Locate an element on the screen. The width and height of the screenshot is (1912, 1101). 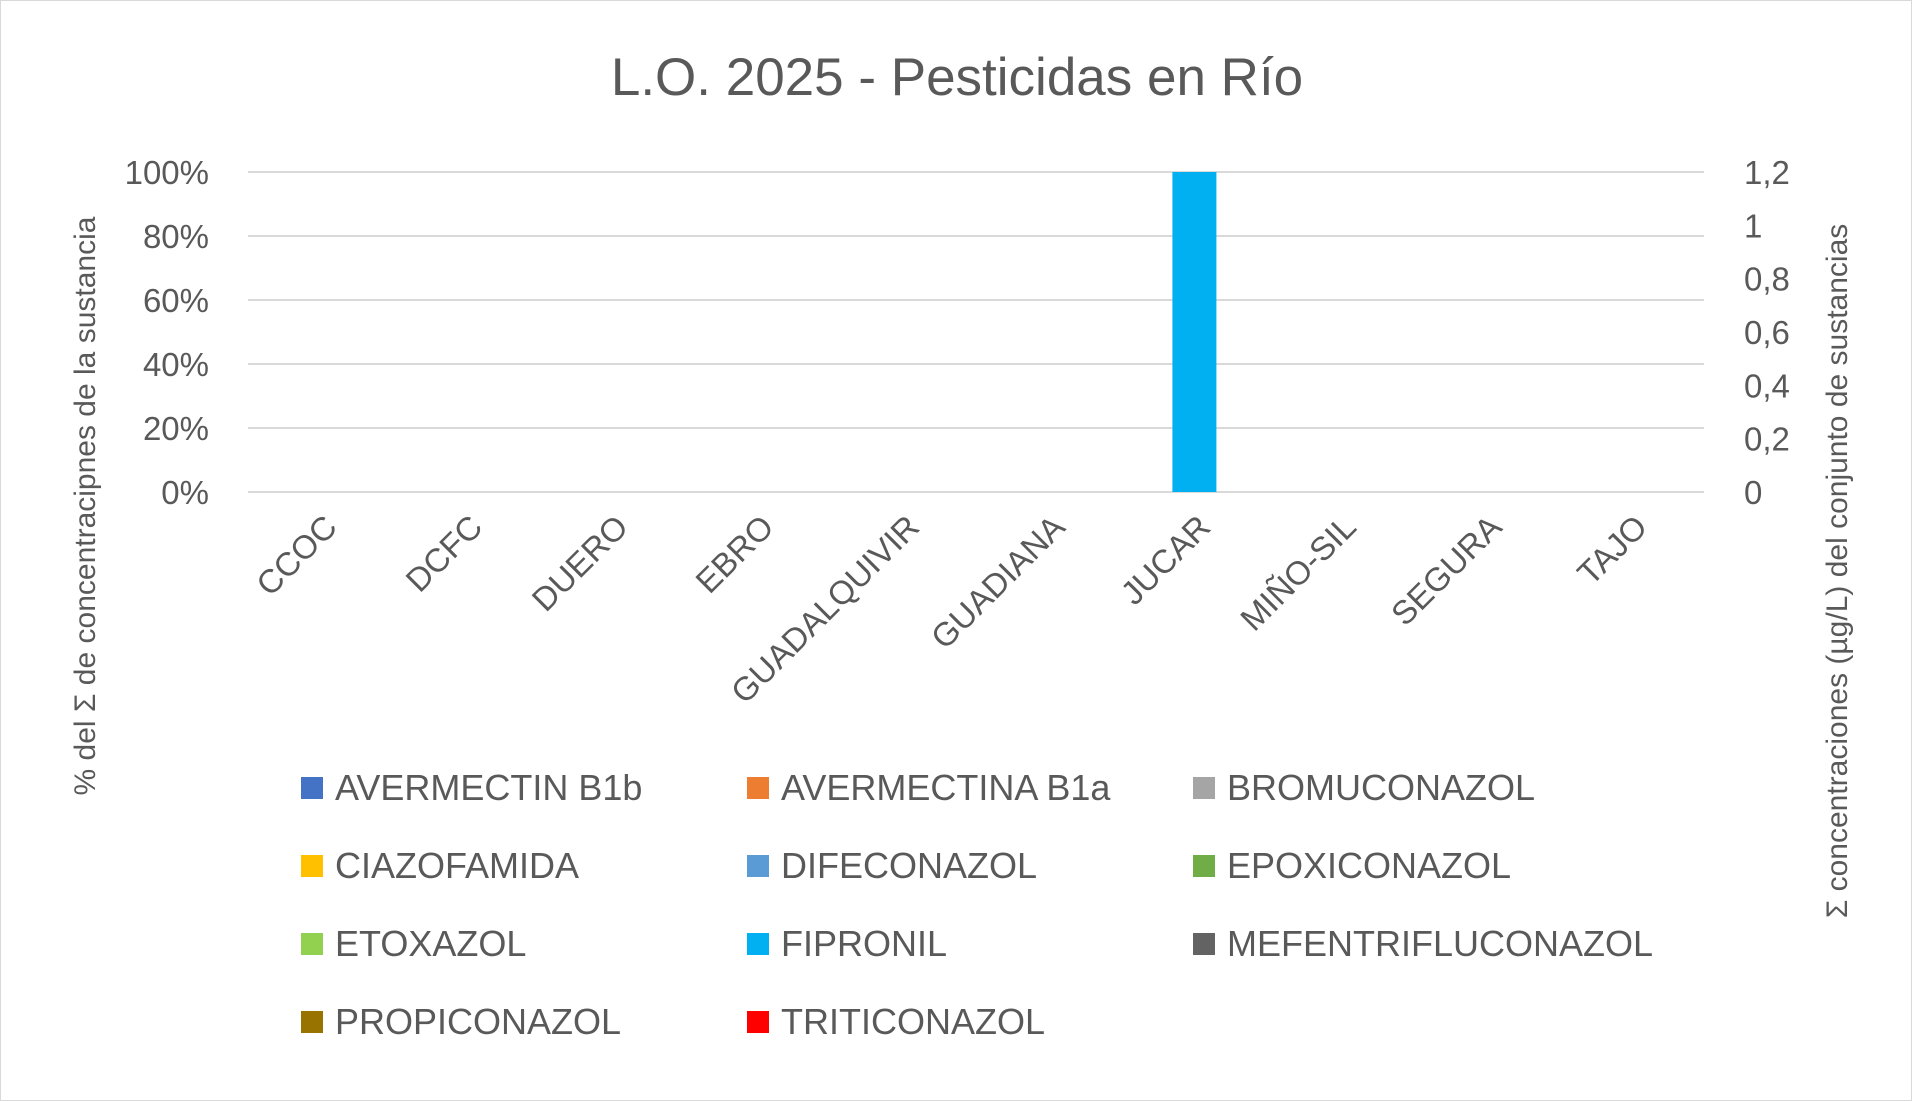
legend-item: ETOXAZOL is located at coordinates (414, 943).